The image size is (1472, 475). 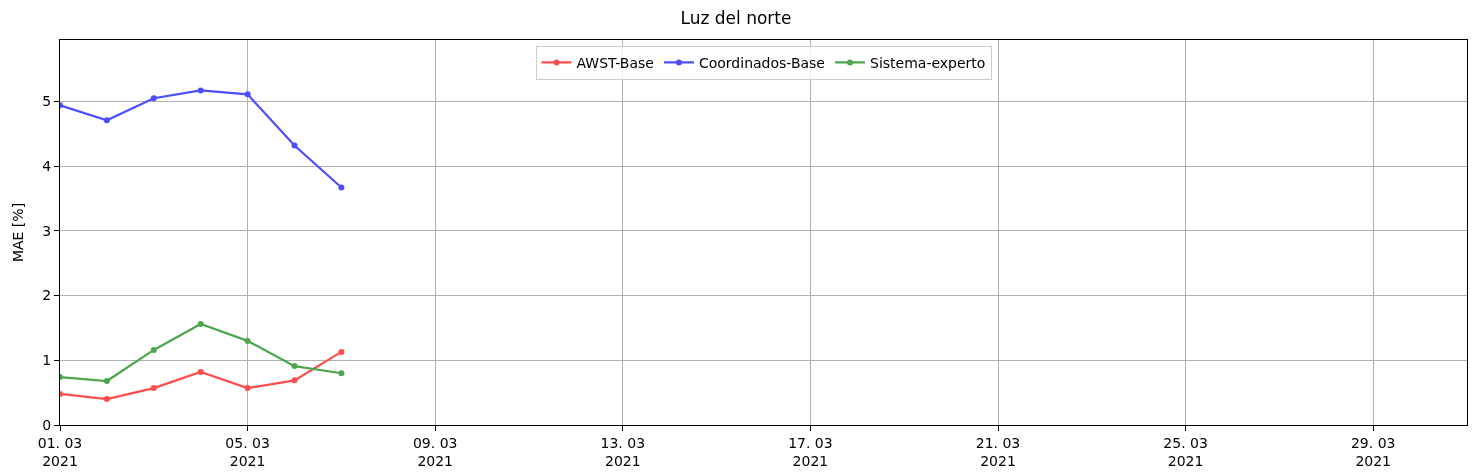 What do you see at coordinates (623, 451) in the screenshot?
I see `x-tick-label: 13. 03 2021` at bounding box center [623, 451].